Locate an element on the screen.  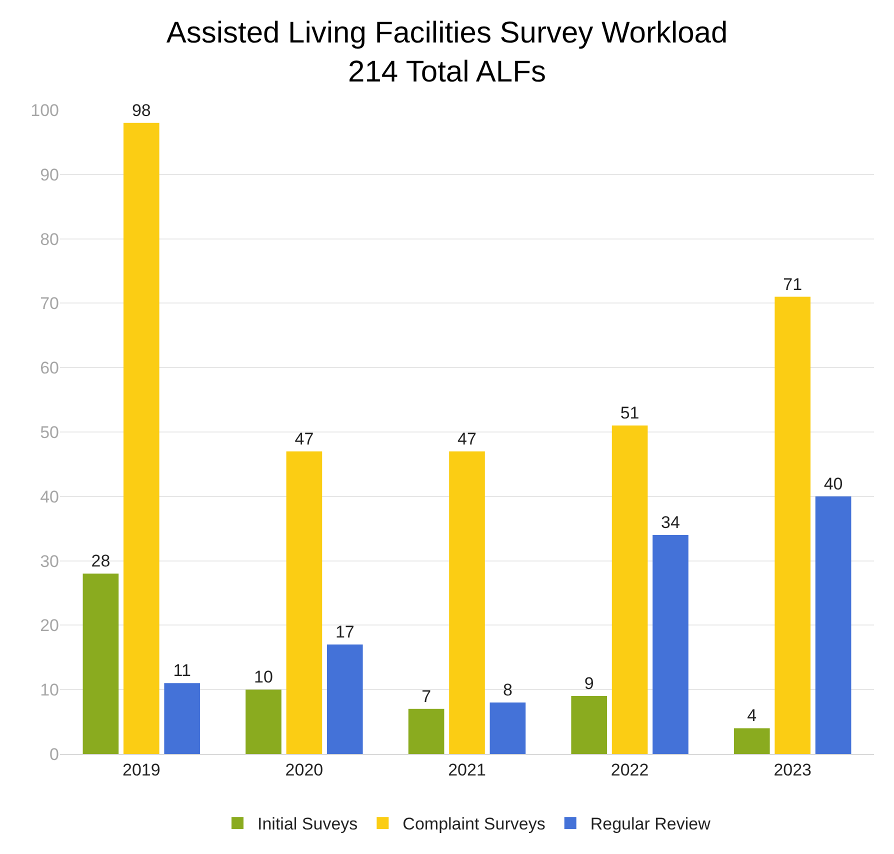
data-label: 98 is located at coordinates (141, 110).